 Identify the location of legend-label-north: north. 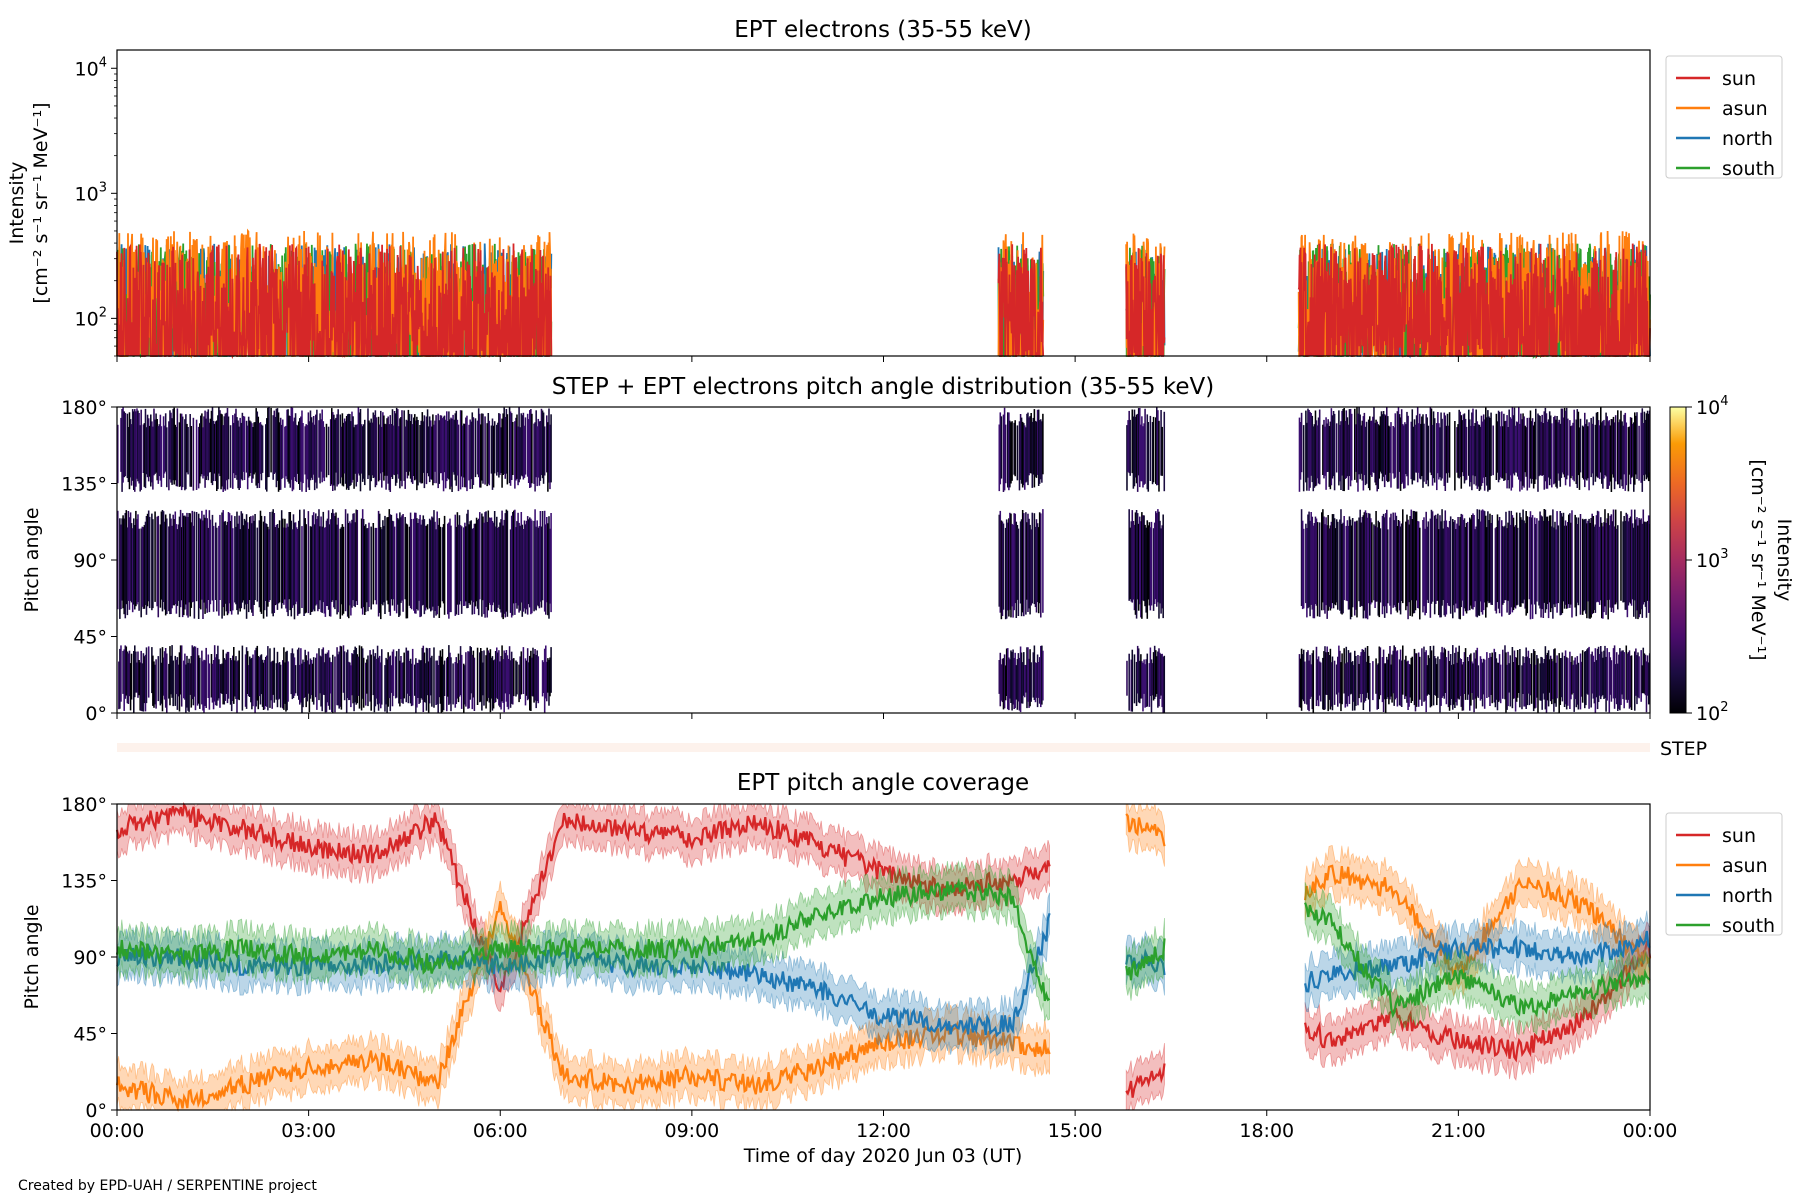
(1747, 139).